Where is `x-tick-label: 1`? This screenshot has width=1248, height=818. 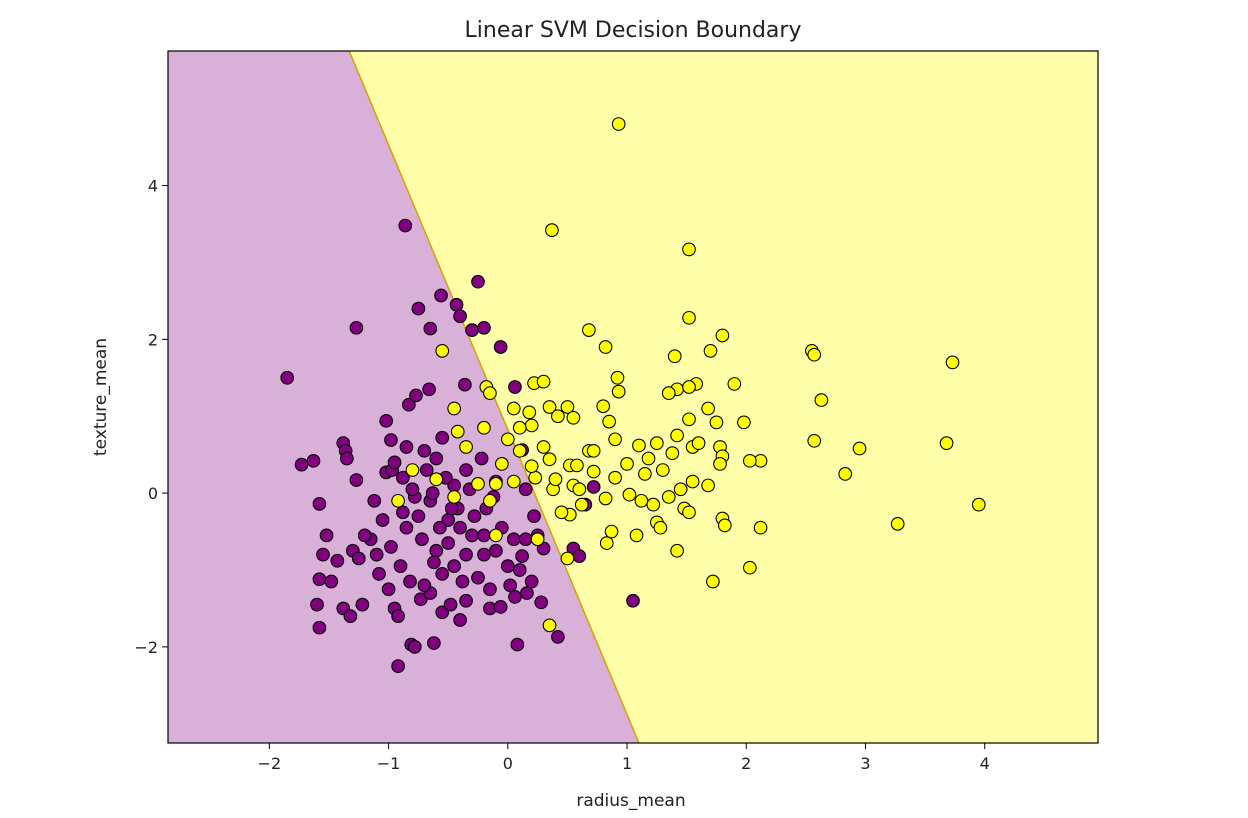
x-tick-label: 1 is located at coordinates (627, 763).